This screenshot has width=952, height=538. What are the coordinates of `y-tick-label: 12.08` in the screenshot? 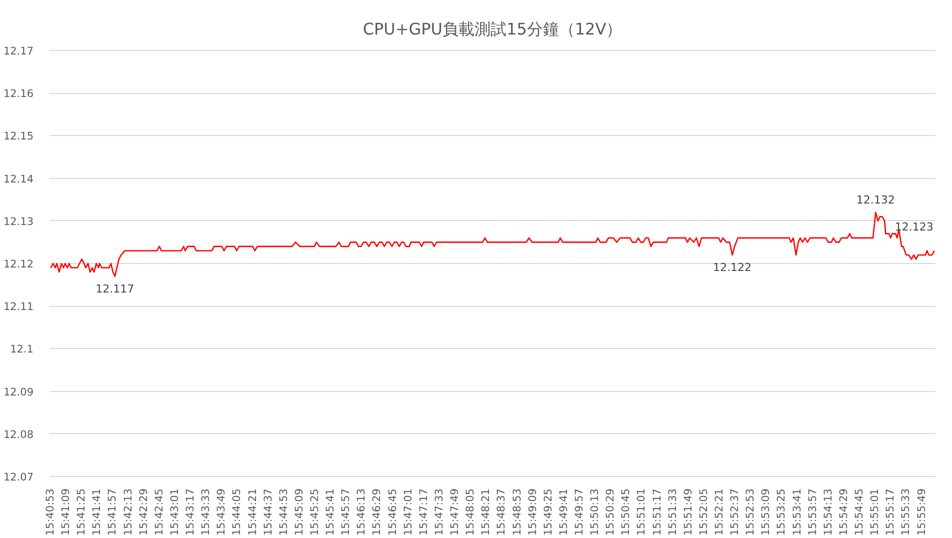 It's located at (18, 434).